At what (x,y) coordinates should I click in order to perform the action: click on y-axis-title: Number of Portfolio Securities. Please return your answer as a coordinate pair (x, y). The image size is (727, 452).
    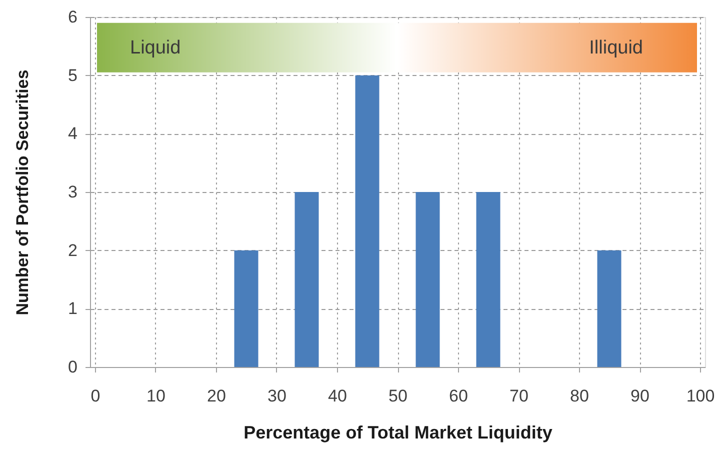
    Looking at the image, I should click on (22, 193).